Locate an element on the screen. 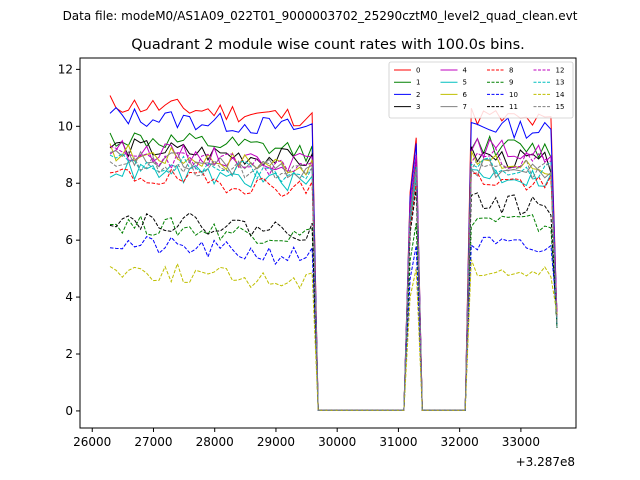 The width and height of the screenshot is (640, 480). y-axis: 0 2 4 6 8 10 12 is located at coordinates (69, 240).